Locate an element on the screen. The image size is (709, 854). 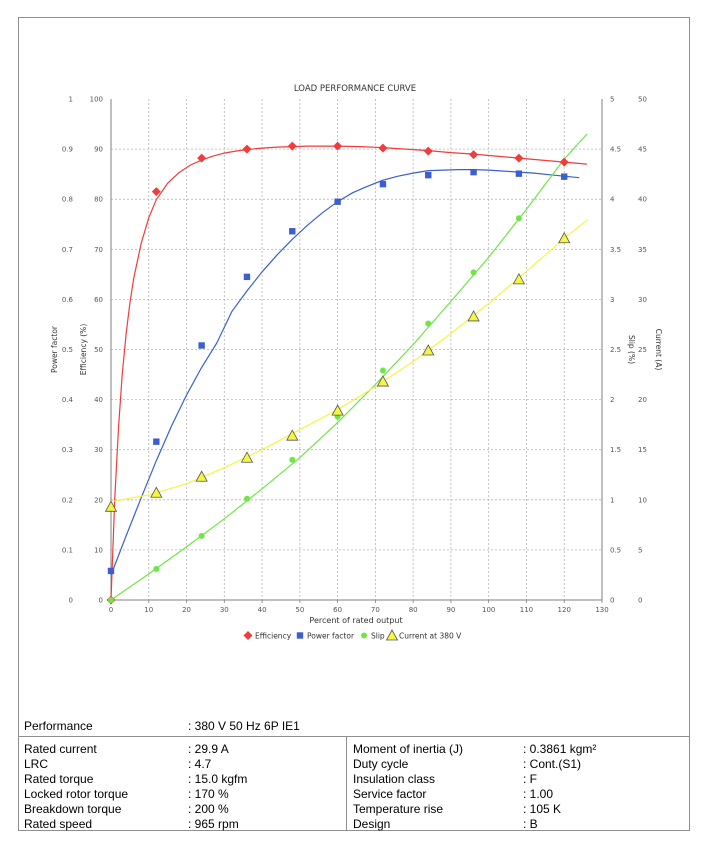
slip-tick-label: 0.5 is located at coordinates (615, 550).